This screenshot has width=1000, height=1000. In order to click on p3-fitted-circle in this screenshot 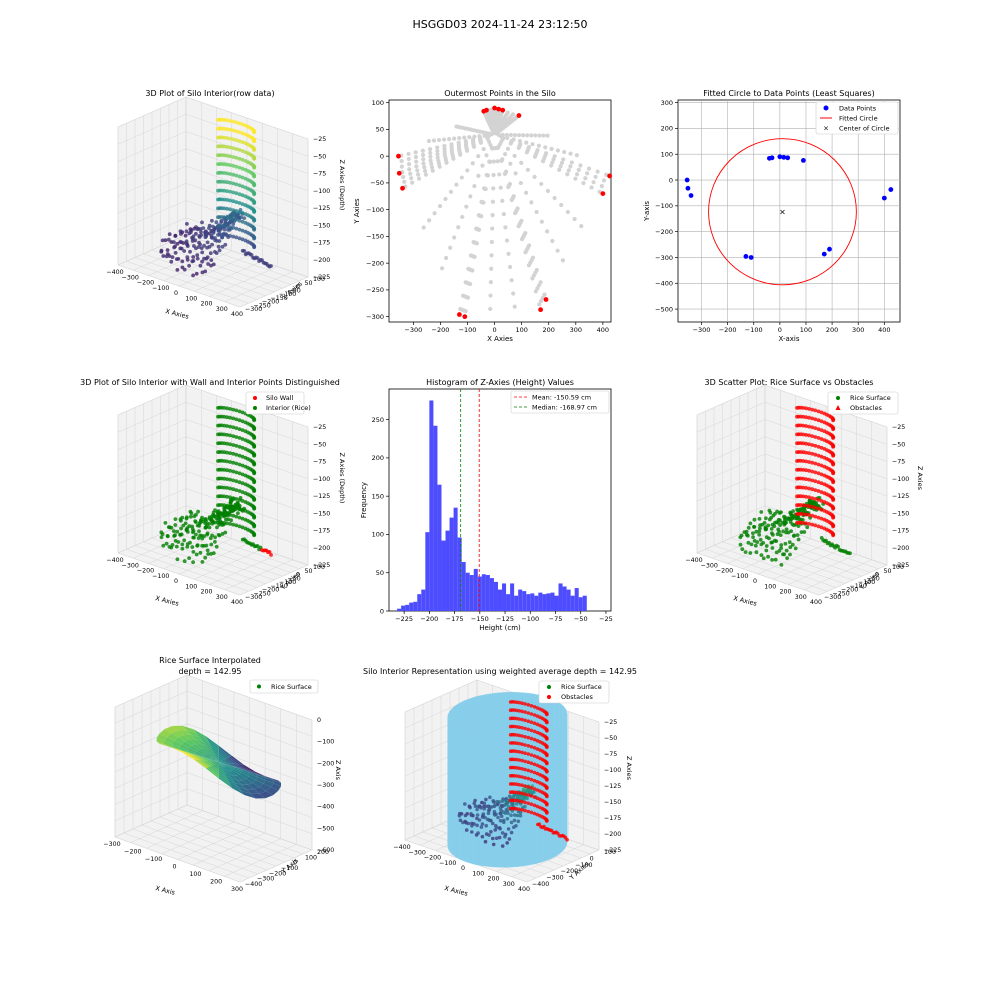, I will do `click(782, 212)`.